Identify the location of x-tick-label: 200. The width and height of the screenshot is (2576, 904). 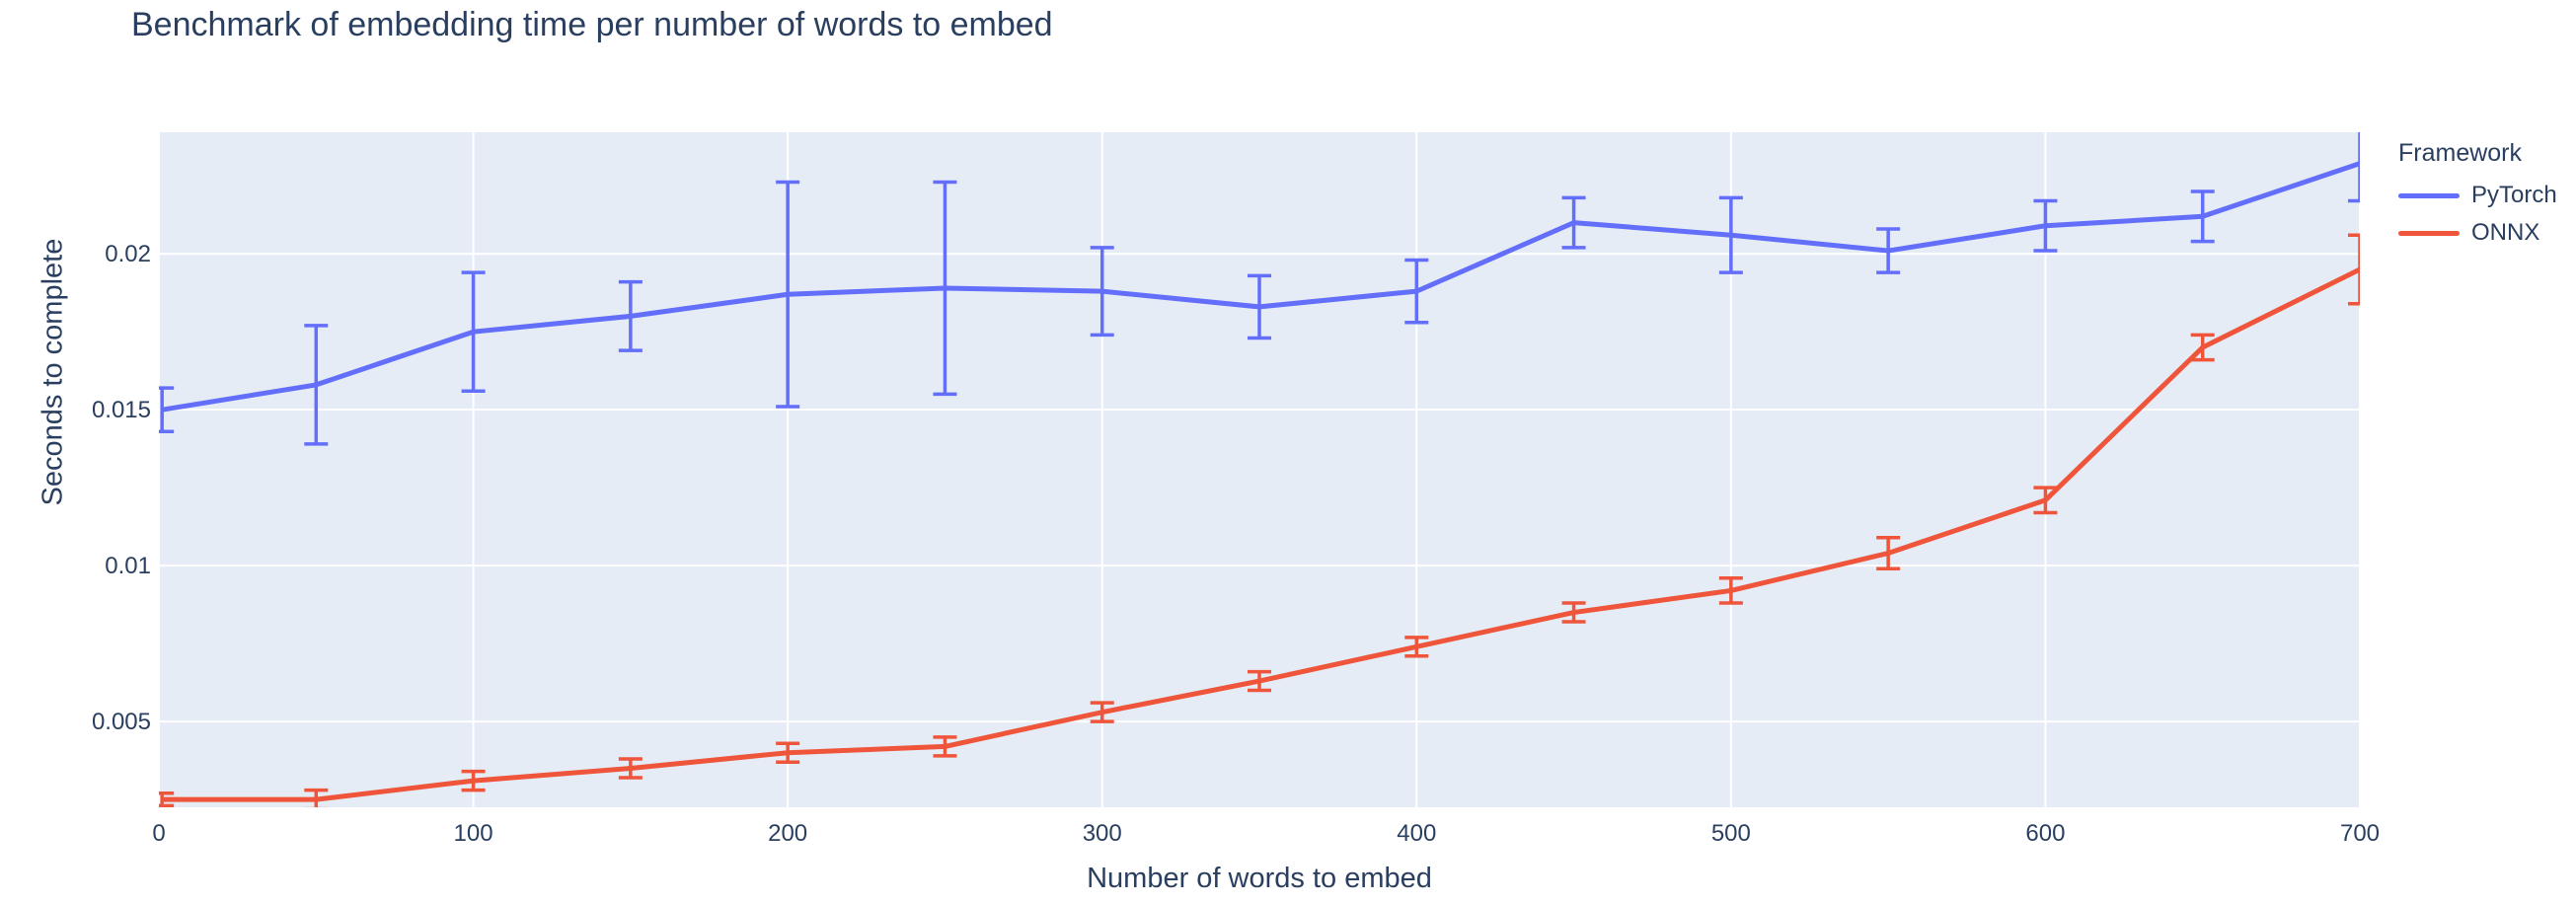
(788, 833).